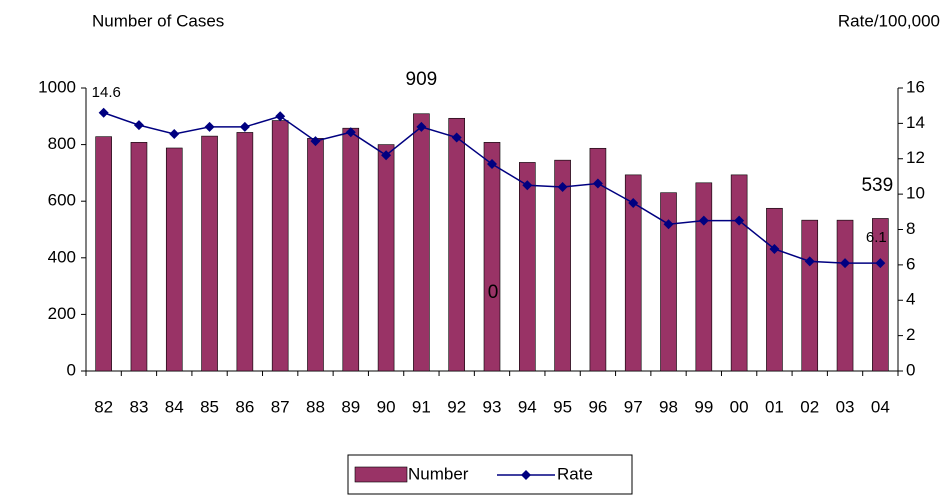 The image size is (951, 497). I want to click on data-label: 14.6, so click(106, 92).